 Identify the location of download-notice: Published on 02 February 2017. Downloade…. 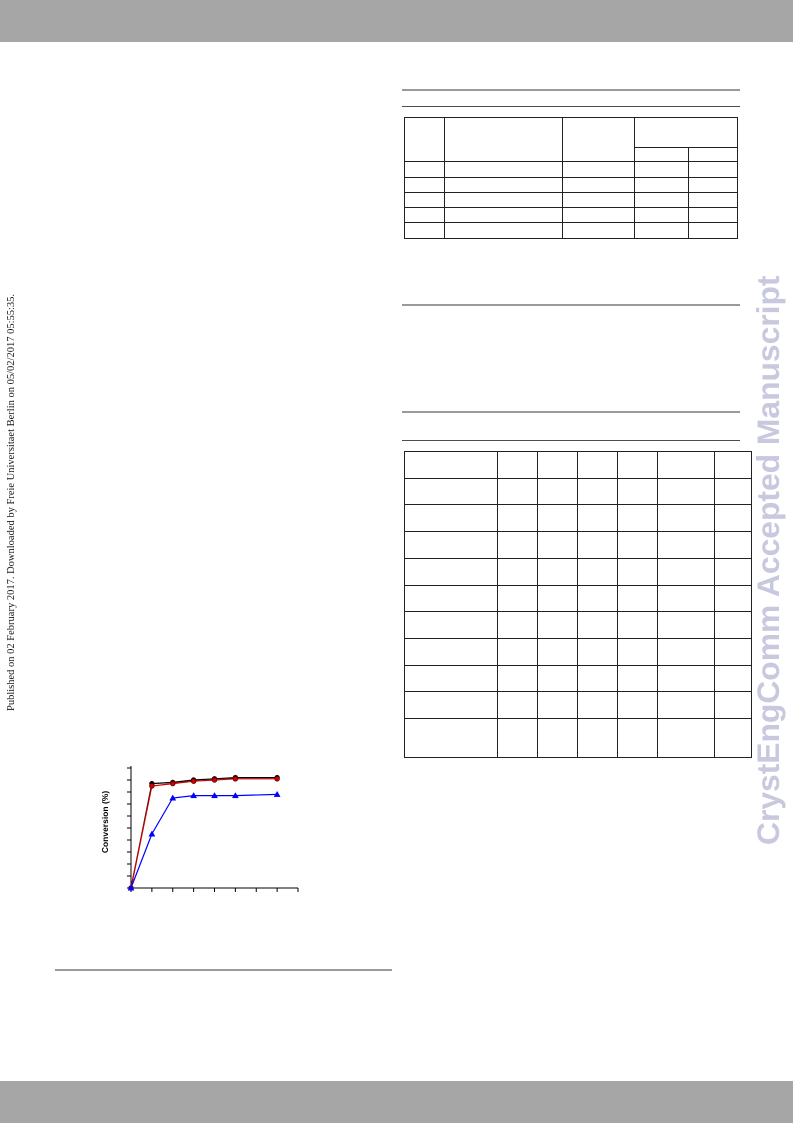
(11, 502).